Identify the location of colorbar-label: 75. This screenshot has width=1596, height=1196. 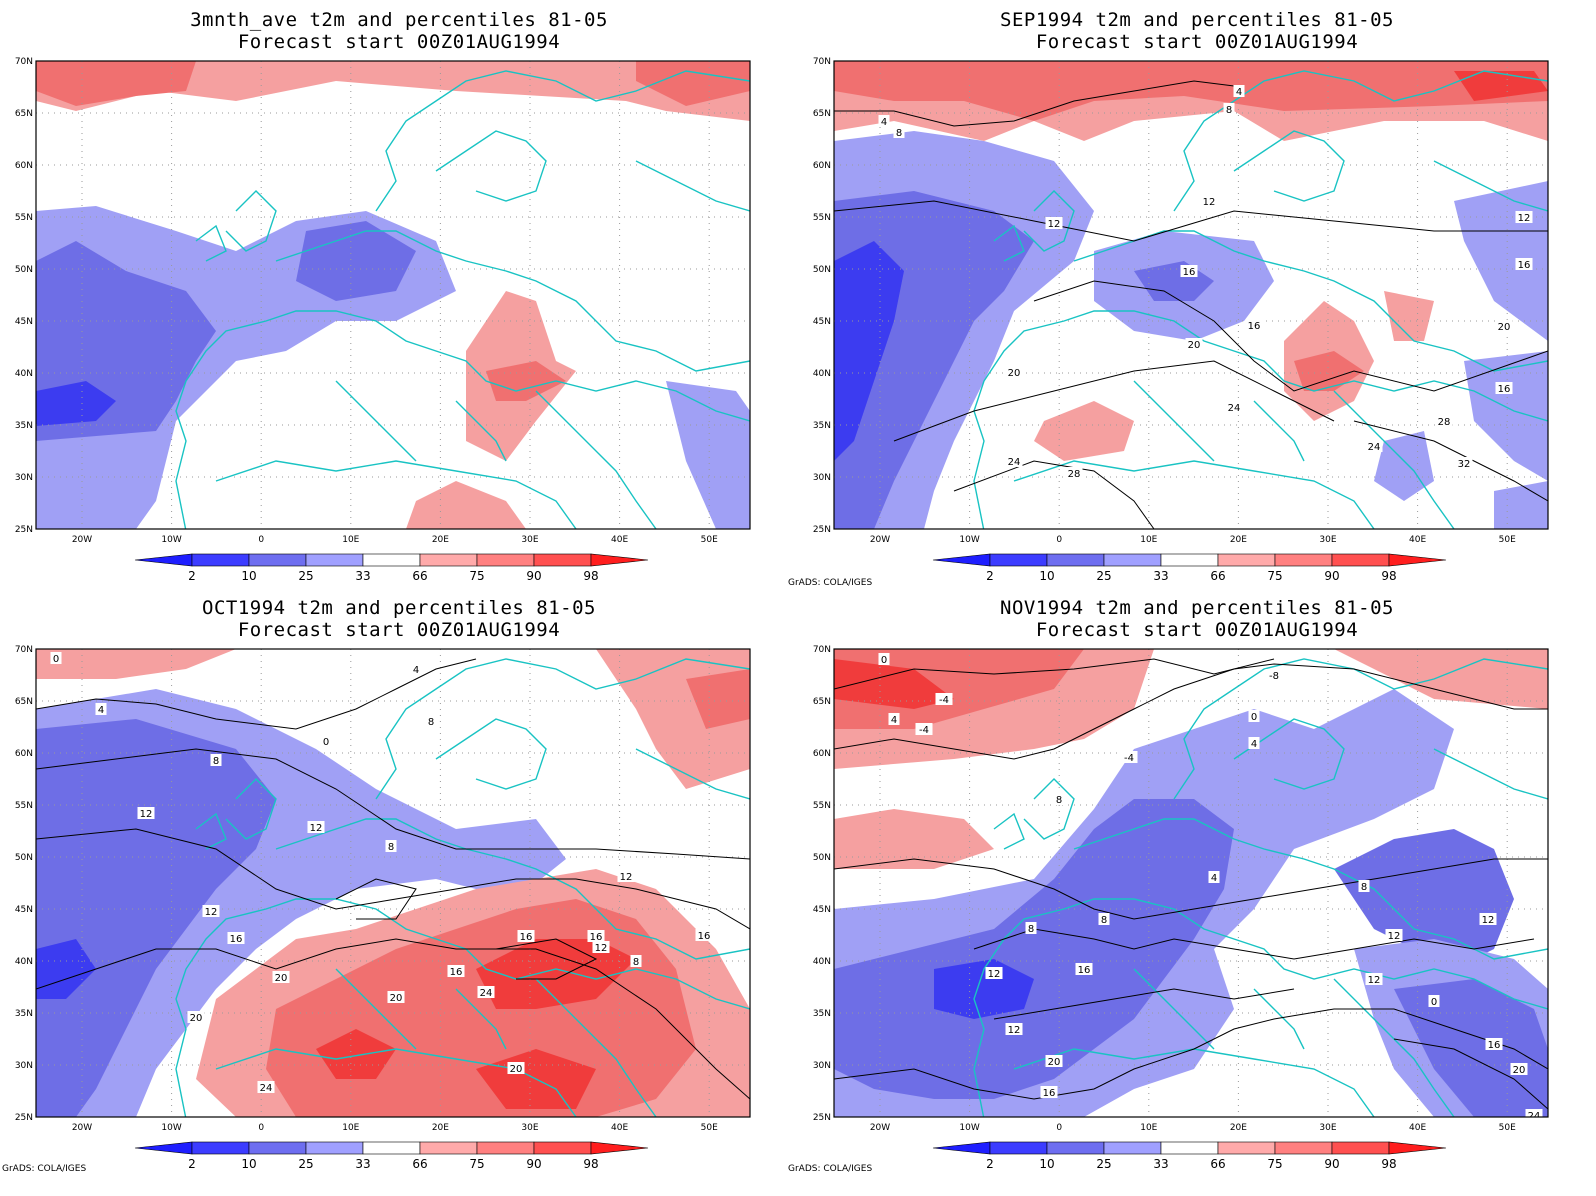
(1274, 1164).